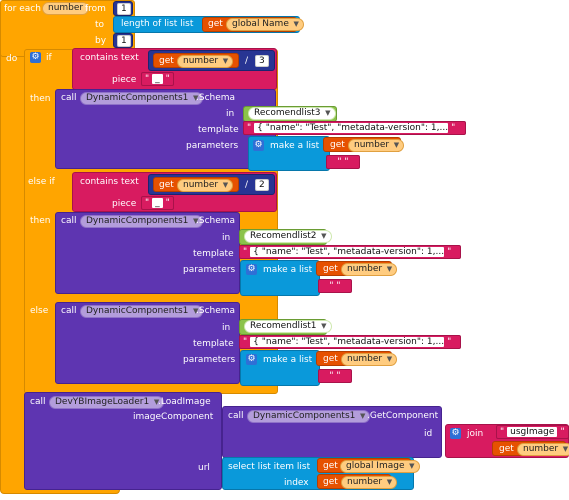  Describe the element at coordinates (39, 311) in the screenshot. I see `else-label: else` at that location.